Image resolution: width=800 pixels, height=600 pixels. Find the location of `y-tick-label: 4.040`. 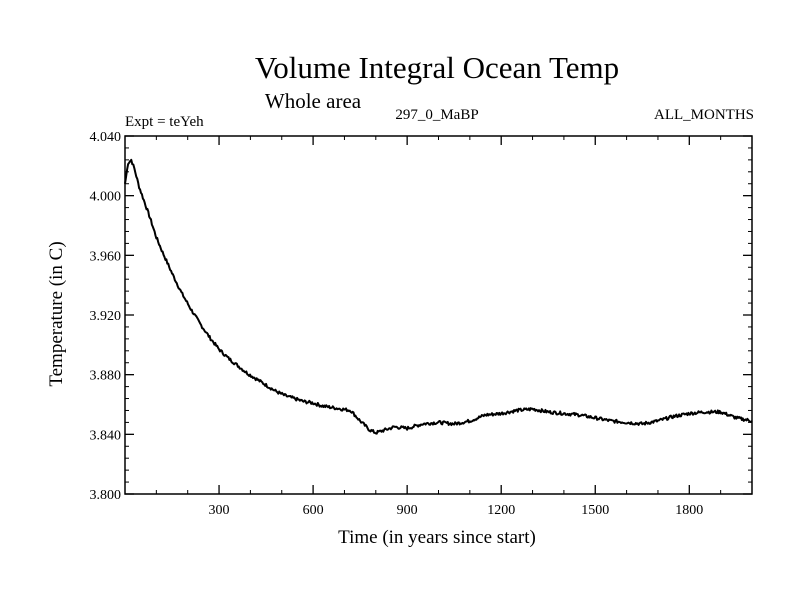

y-tick-label: 4.040 is located at coordinates (106, 137).